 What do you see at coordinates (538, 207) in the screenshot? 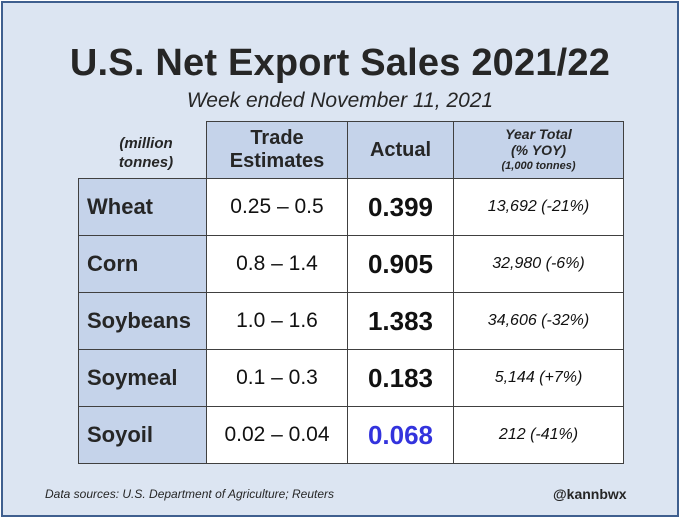
I see `year-total-cell: 13,692 (-21%)` at bounding box center [538, 207].